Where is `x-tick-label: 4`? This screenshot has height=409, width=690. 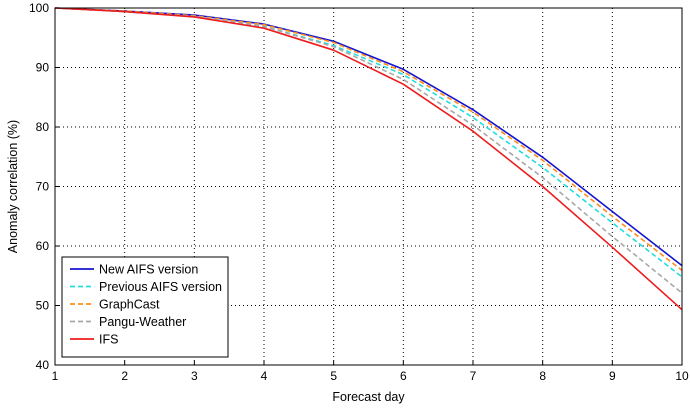
x-tick-label: 4 is located at coordinates (264, 376).